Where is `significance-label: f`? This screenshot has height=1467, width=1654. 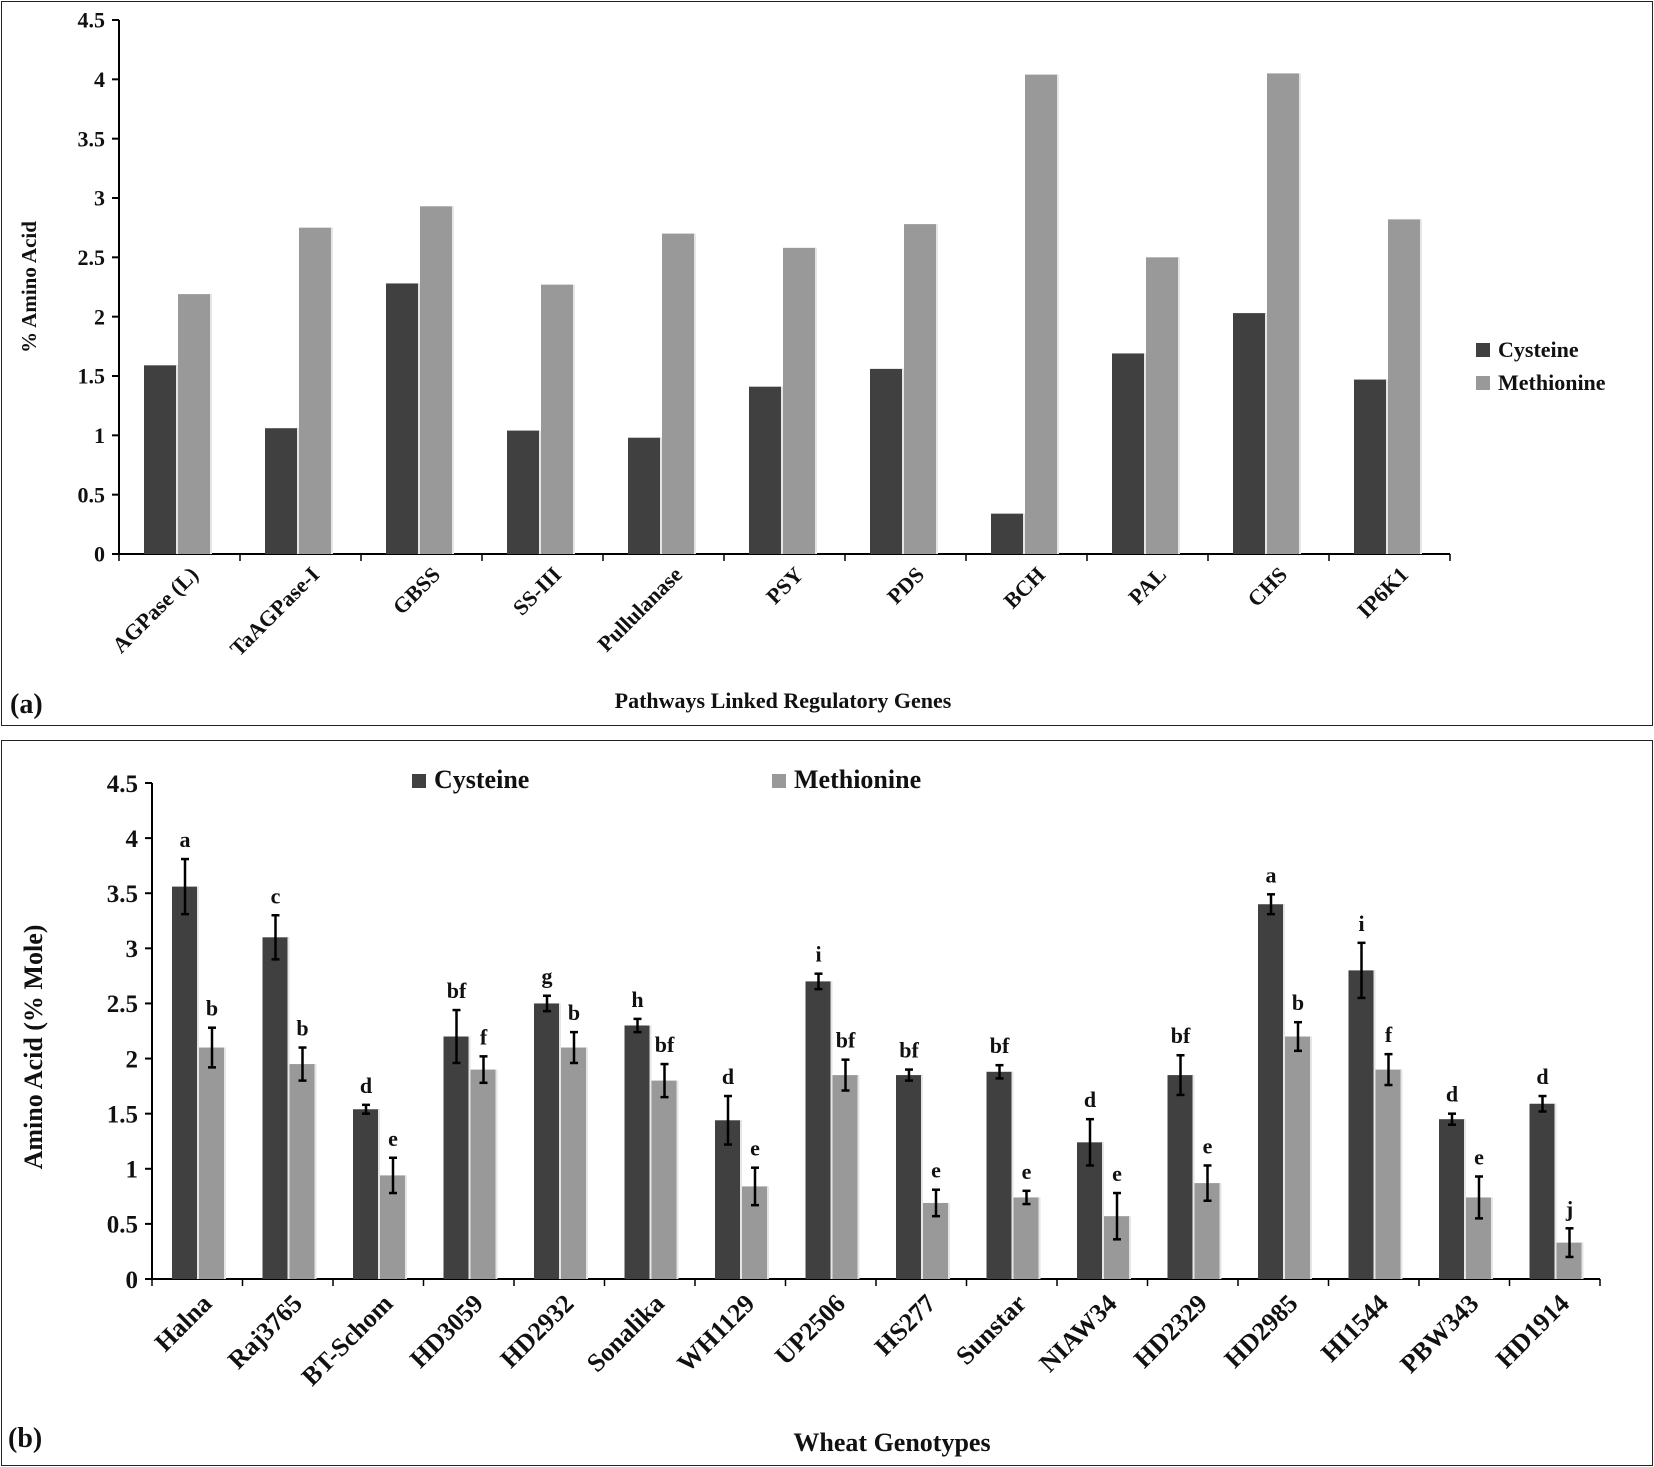
significance-label: f is located at coordinates (1389, 1034).